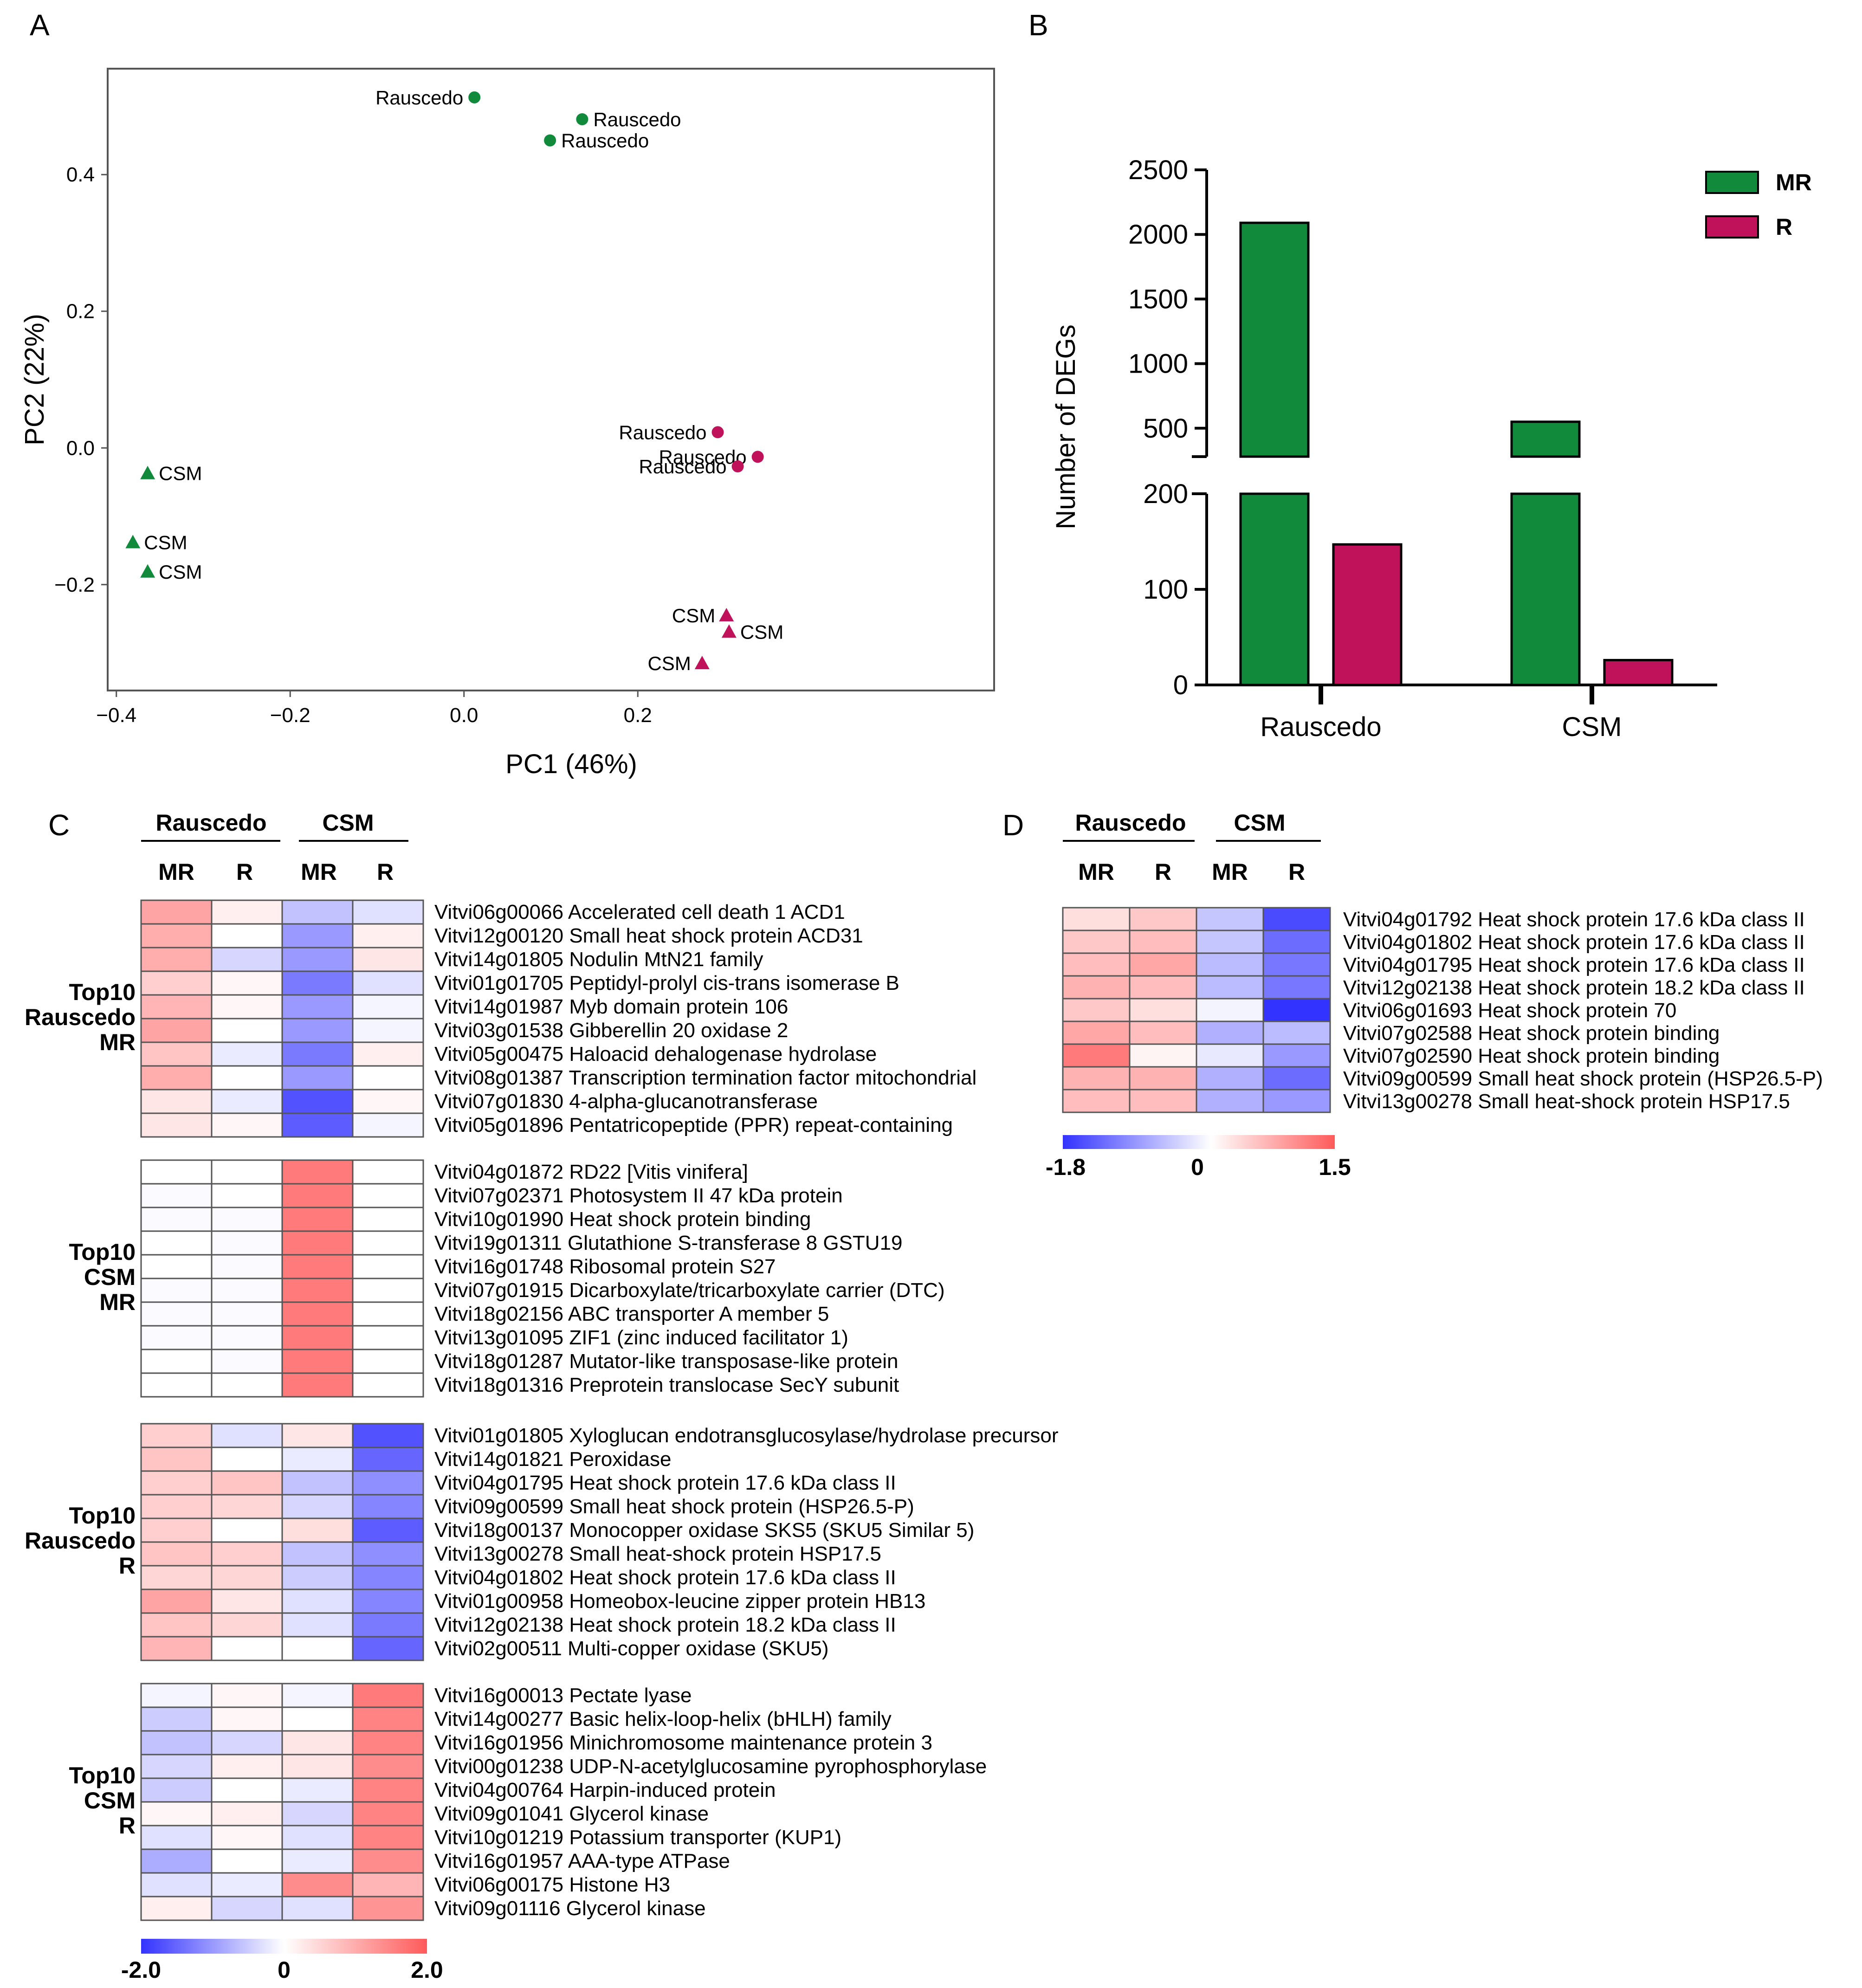 This screenshot has height=1988, width=1862. I want to click on heatmap-c-scale-max: 2.0, so click(427, 1970).